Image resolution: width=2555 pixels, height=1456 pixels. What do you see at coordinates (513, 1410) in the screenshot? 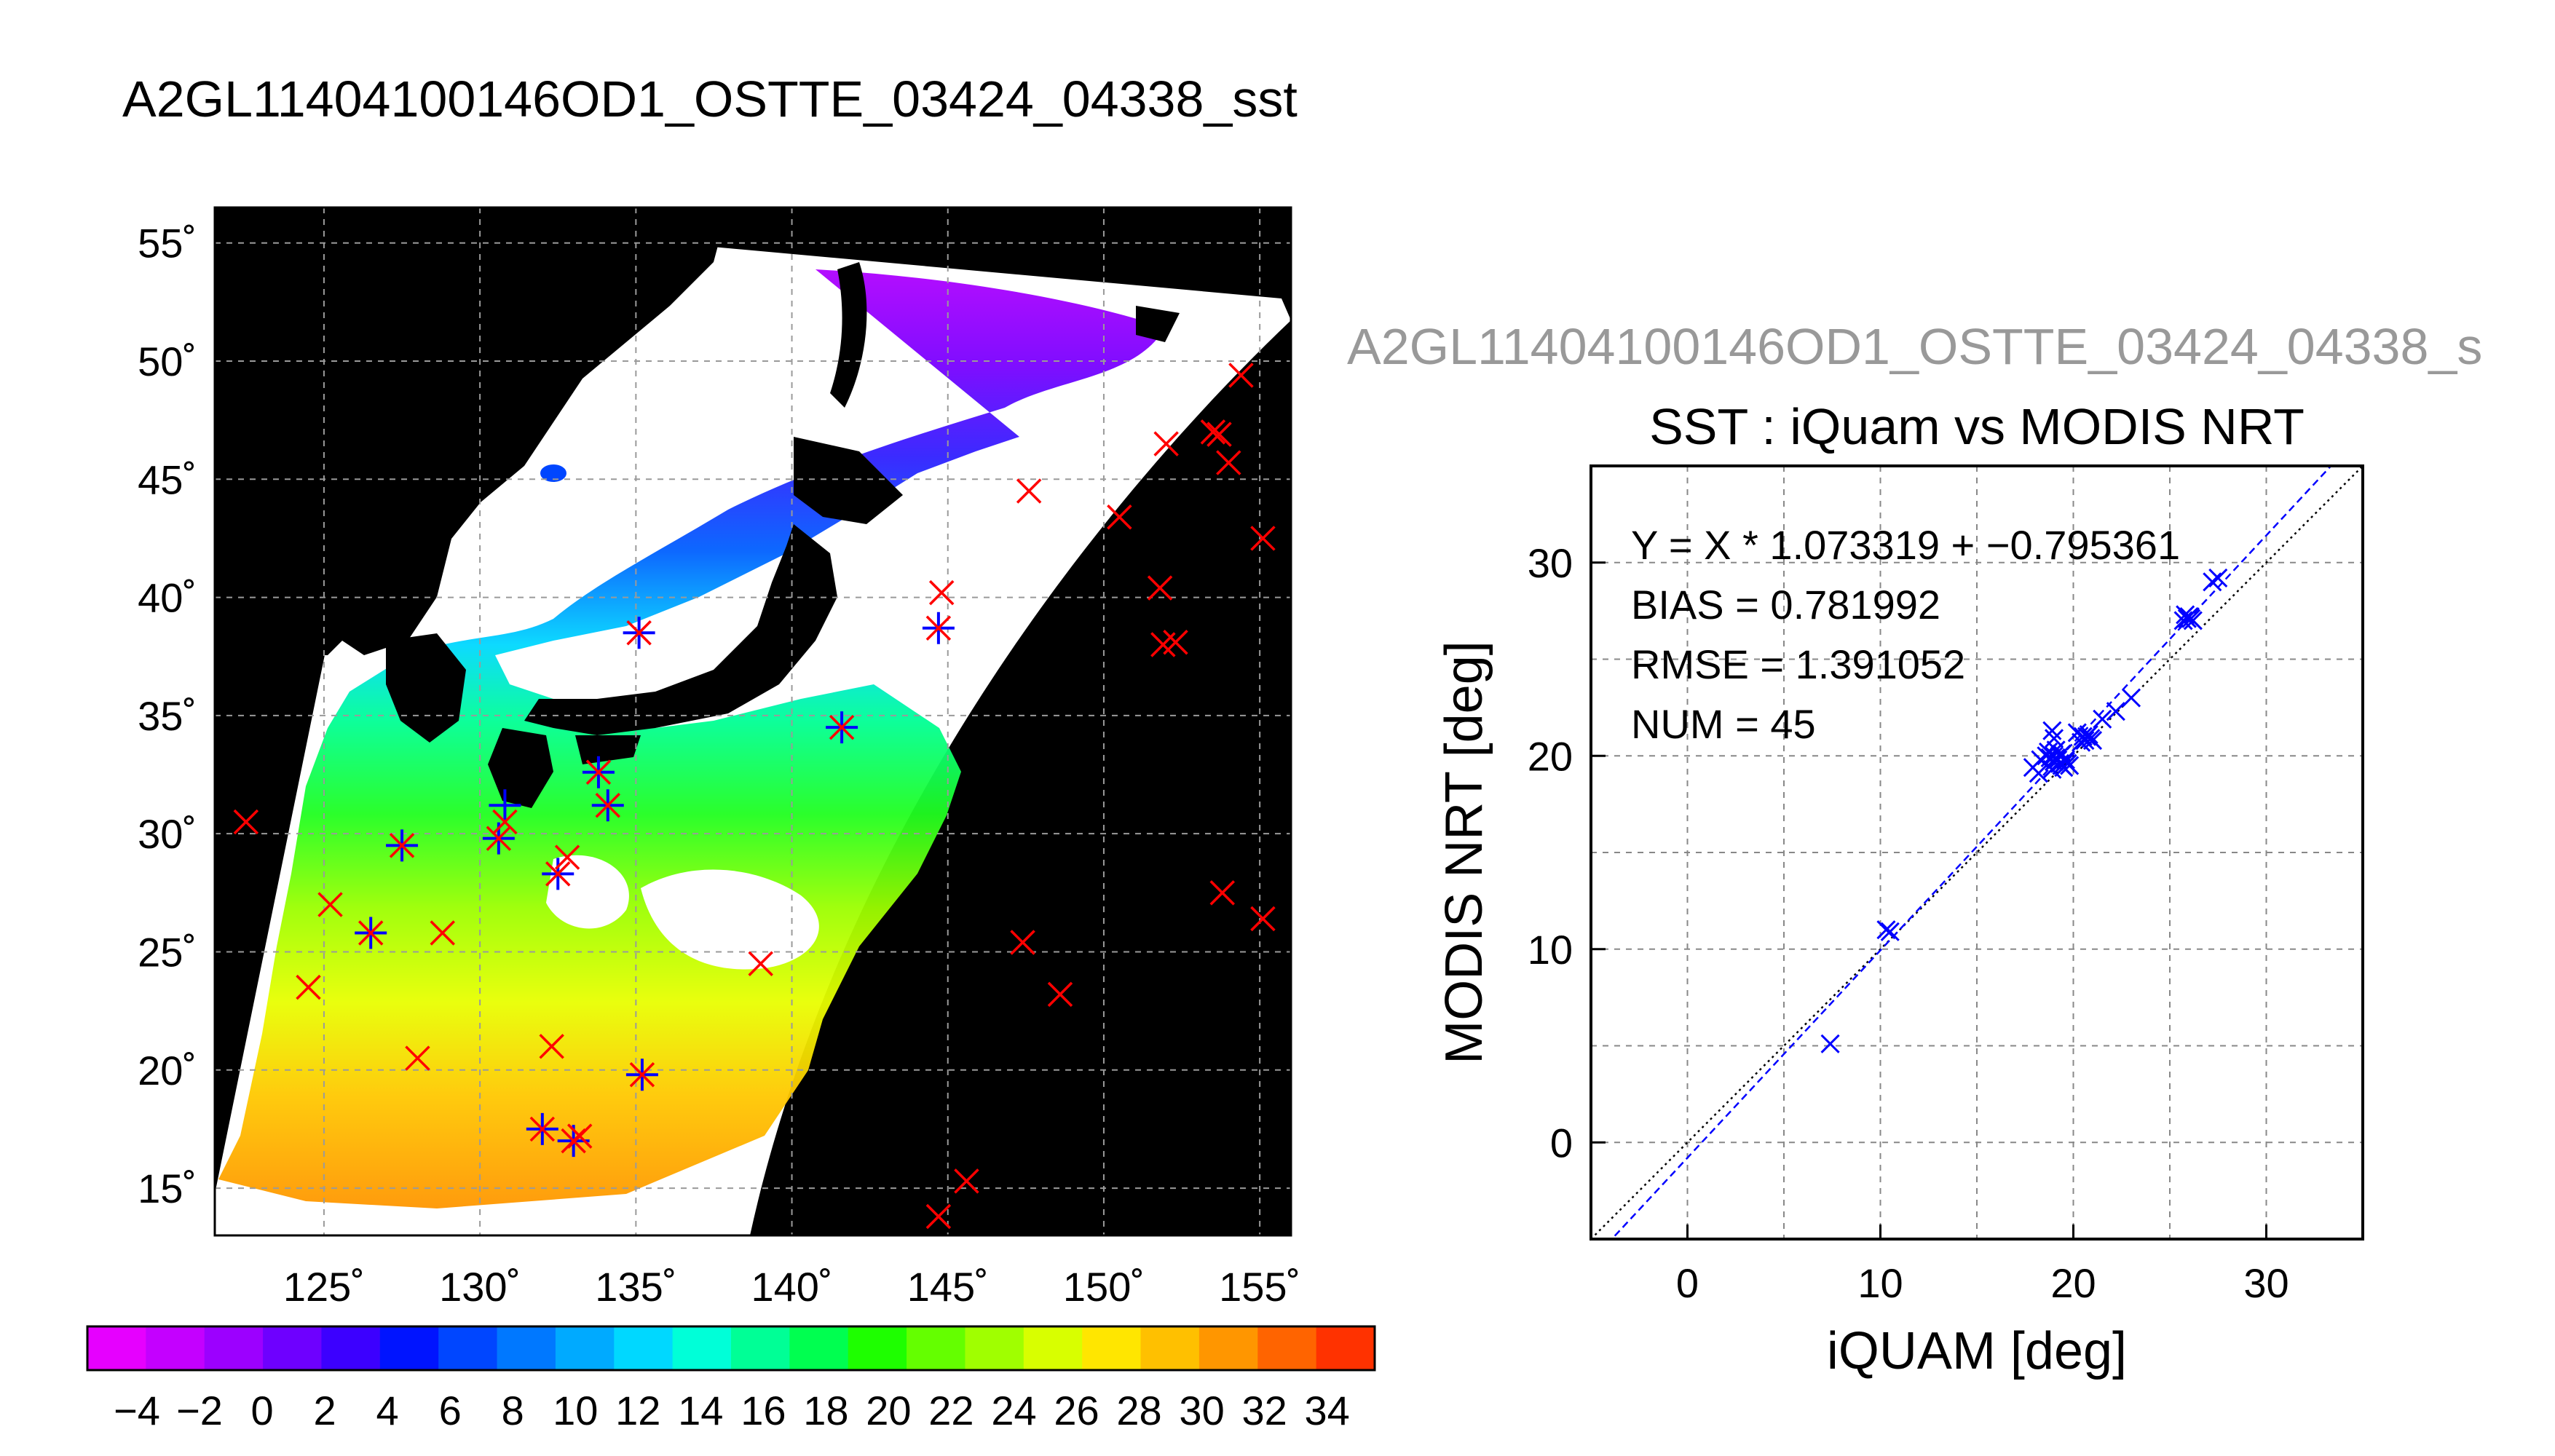
I see `colorbar-tick-label: 8` at bounding box center [513, 1410].